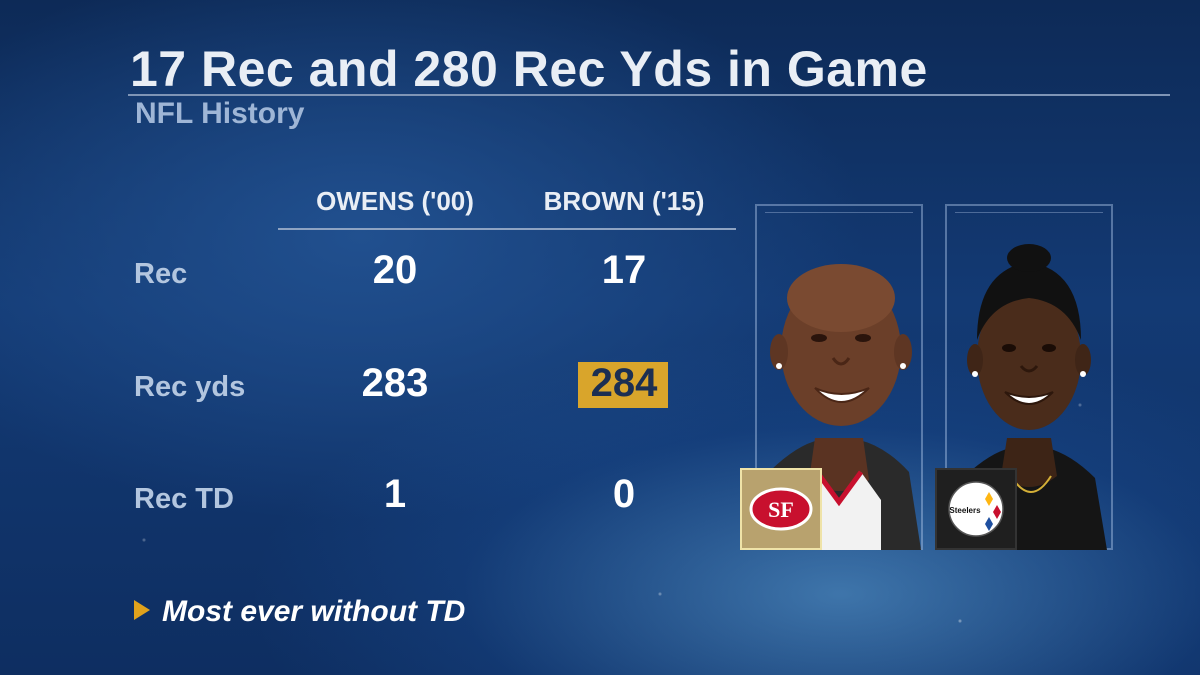 This screenshot has height=675, width=1200. I want to click on team-logo-steelers: Steelers, so click(976, 509).